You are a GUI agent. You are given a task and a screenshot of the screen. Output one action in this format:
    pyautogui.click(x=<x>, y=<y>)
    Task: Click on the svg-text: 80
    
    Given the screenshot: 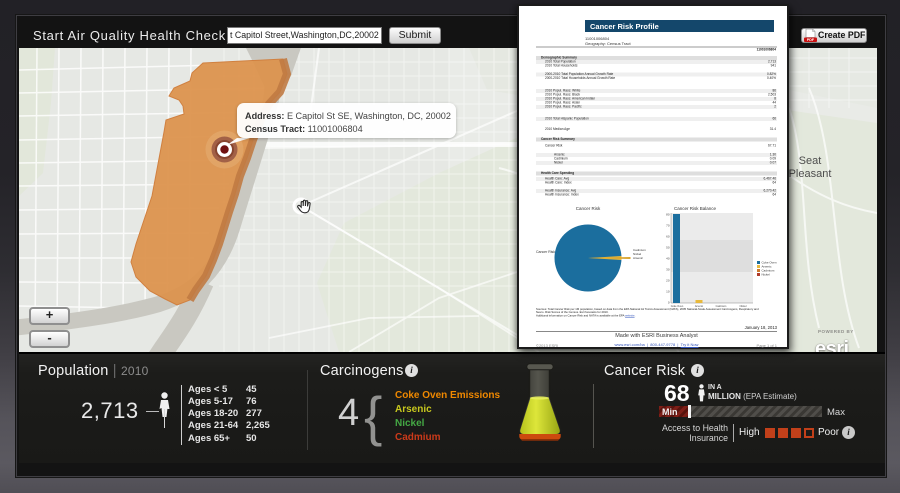 What is the action you would take?
    pyautogui.click(x=668, y=215)
    